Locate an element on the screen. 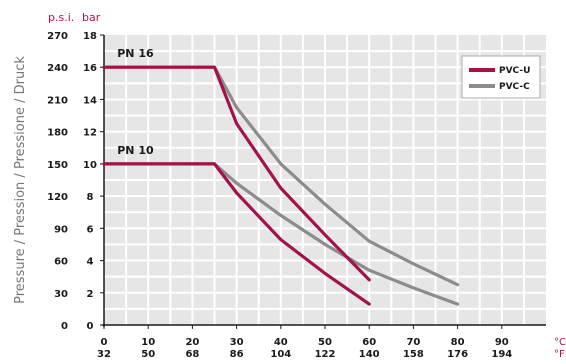  legend-box is located at coordinates (501, 77).